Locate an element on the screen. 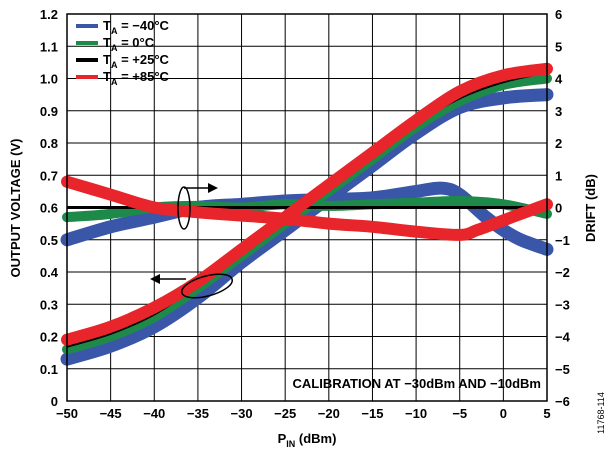 Image resolution: width=612 pixels, height=457 pixels. y-left-tick-label: 0.4 is located at coordinates (49, 272).